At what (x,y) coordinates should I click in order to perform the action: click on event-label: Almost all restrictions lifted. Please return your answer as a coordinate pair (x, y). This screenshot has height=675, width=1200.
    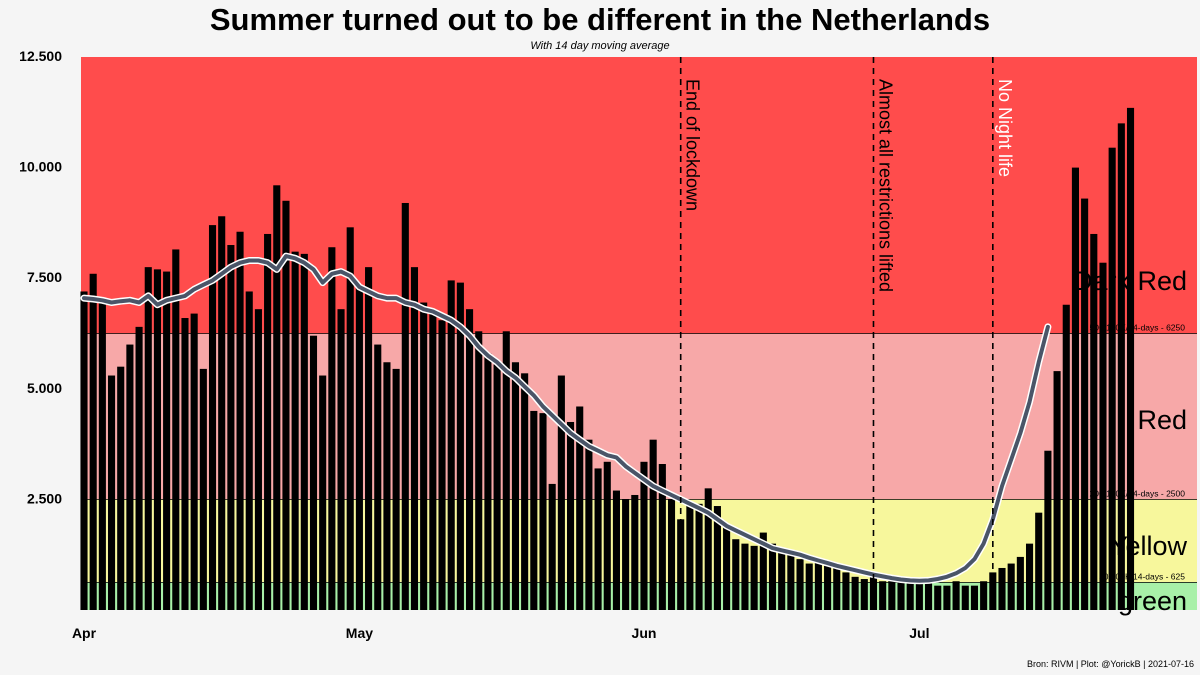
    Looking at the image, I should click on (885, 185).